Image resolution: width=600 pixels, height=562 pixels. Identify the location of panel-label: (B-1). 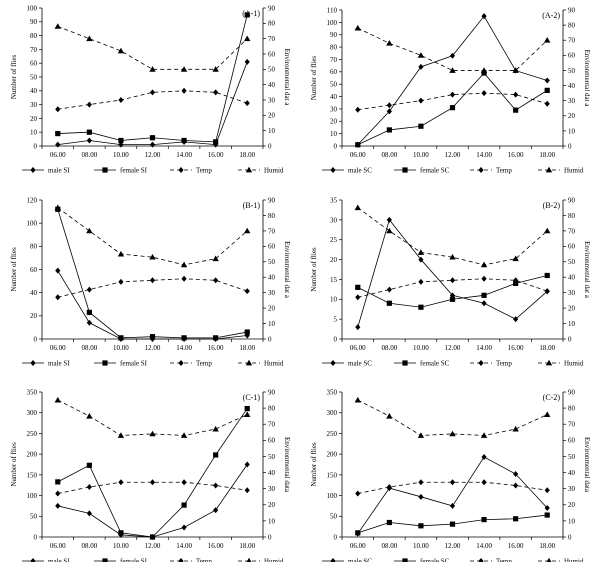
(252, 205).